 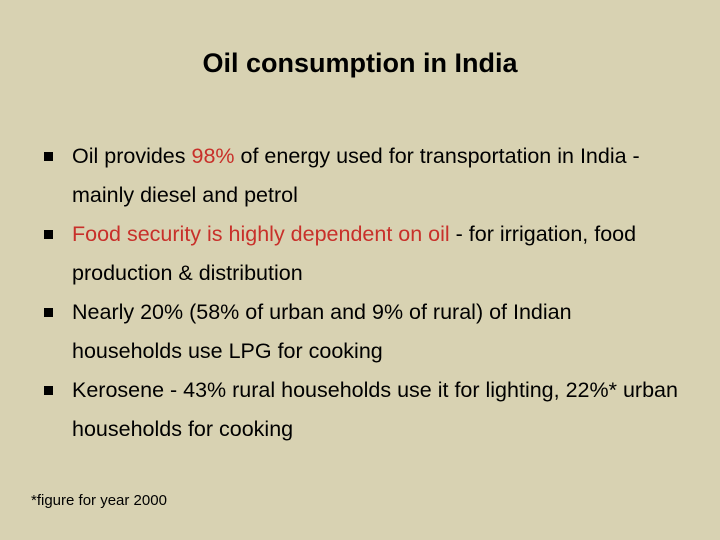 What do you see at coordinates (132, 156) in the screenshot?
I see `bullet-text: Oil provides` at bounding box center [132, 156].